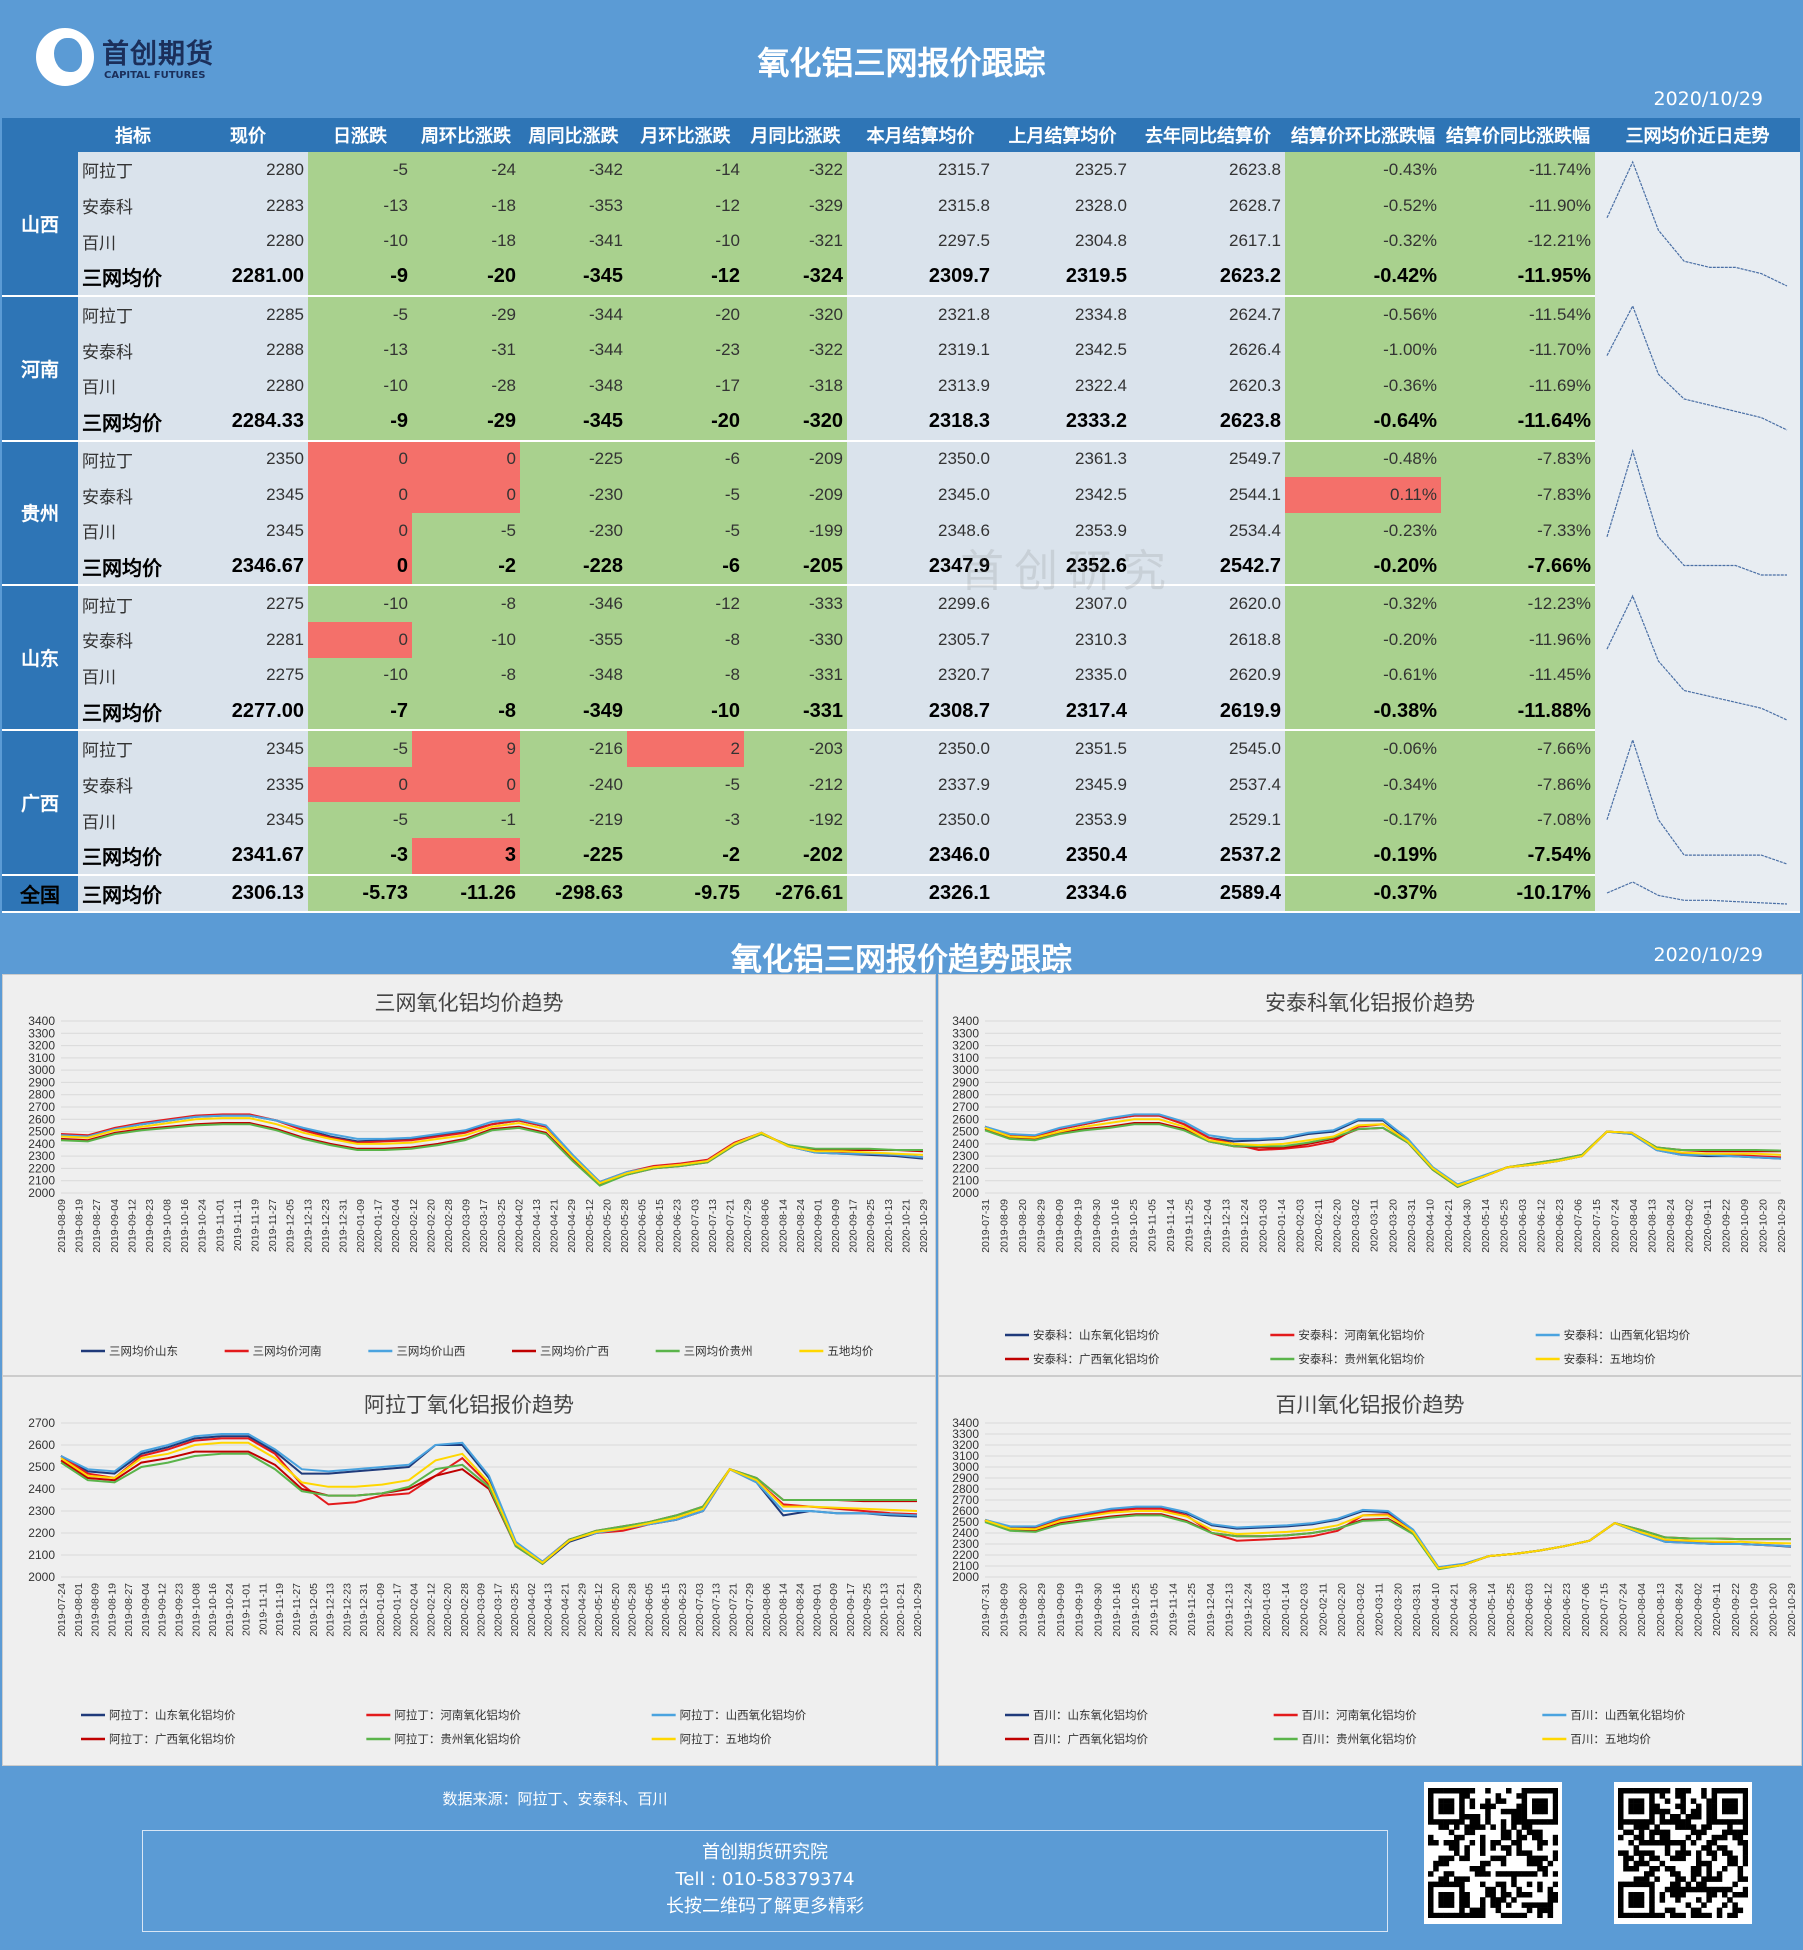  I want to click on qr-code-2-icon, so click(1683, 1853).